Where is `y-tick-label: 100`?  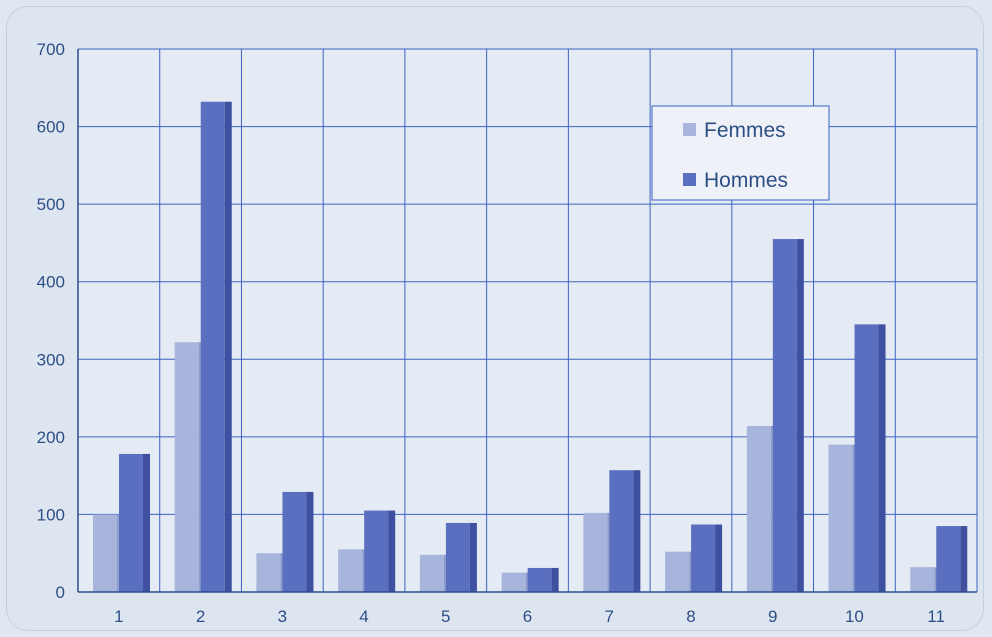 y-tick-label: 100 is located at coordinates (51, 514).